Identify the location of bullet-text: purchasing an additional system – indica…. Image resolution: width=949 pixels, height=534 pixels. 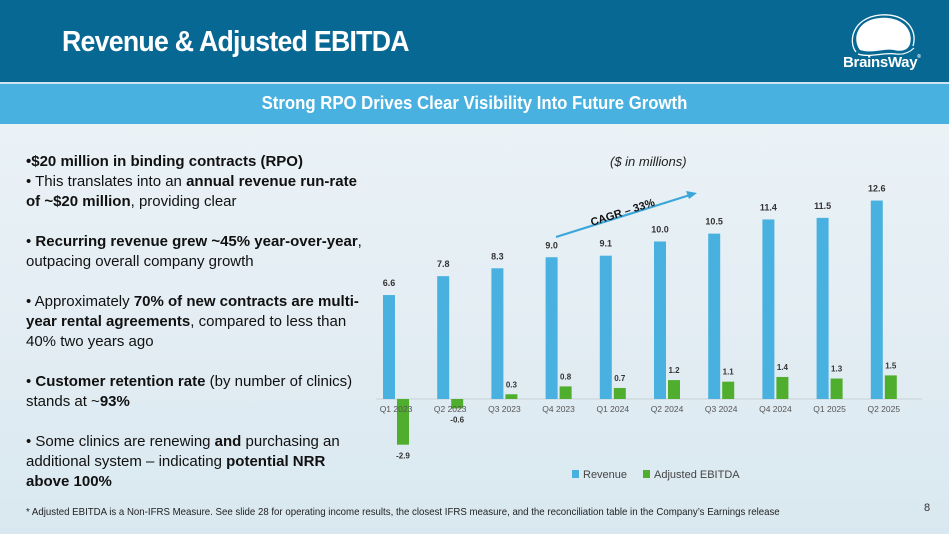
(183, 451).